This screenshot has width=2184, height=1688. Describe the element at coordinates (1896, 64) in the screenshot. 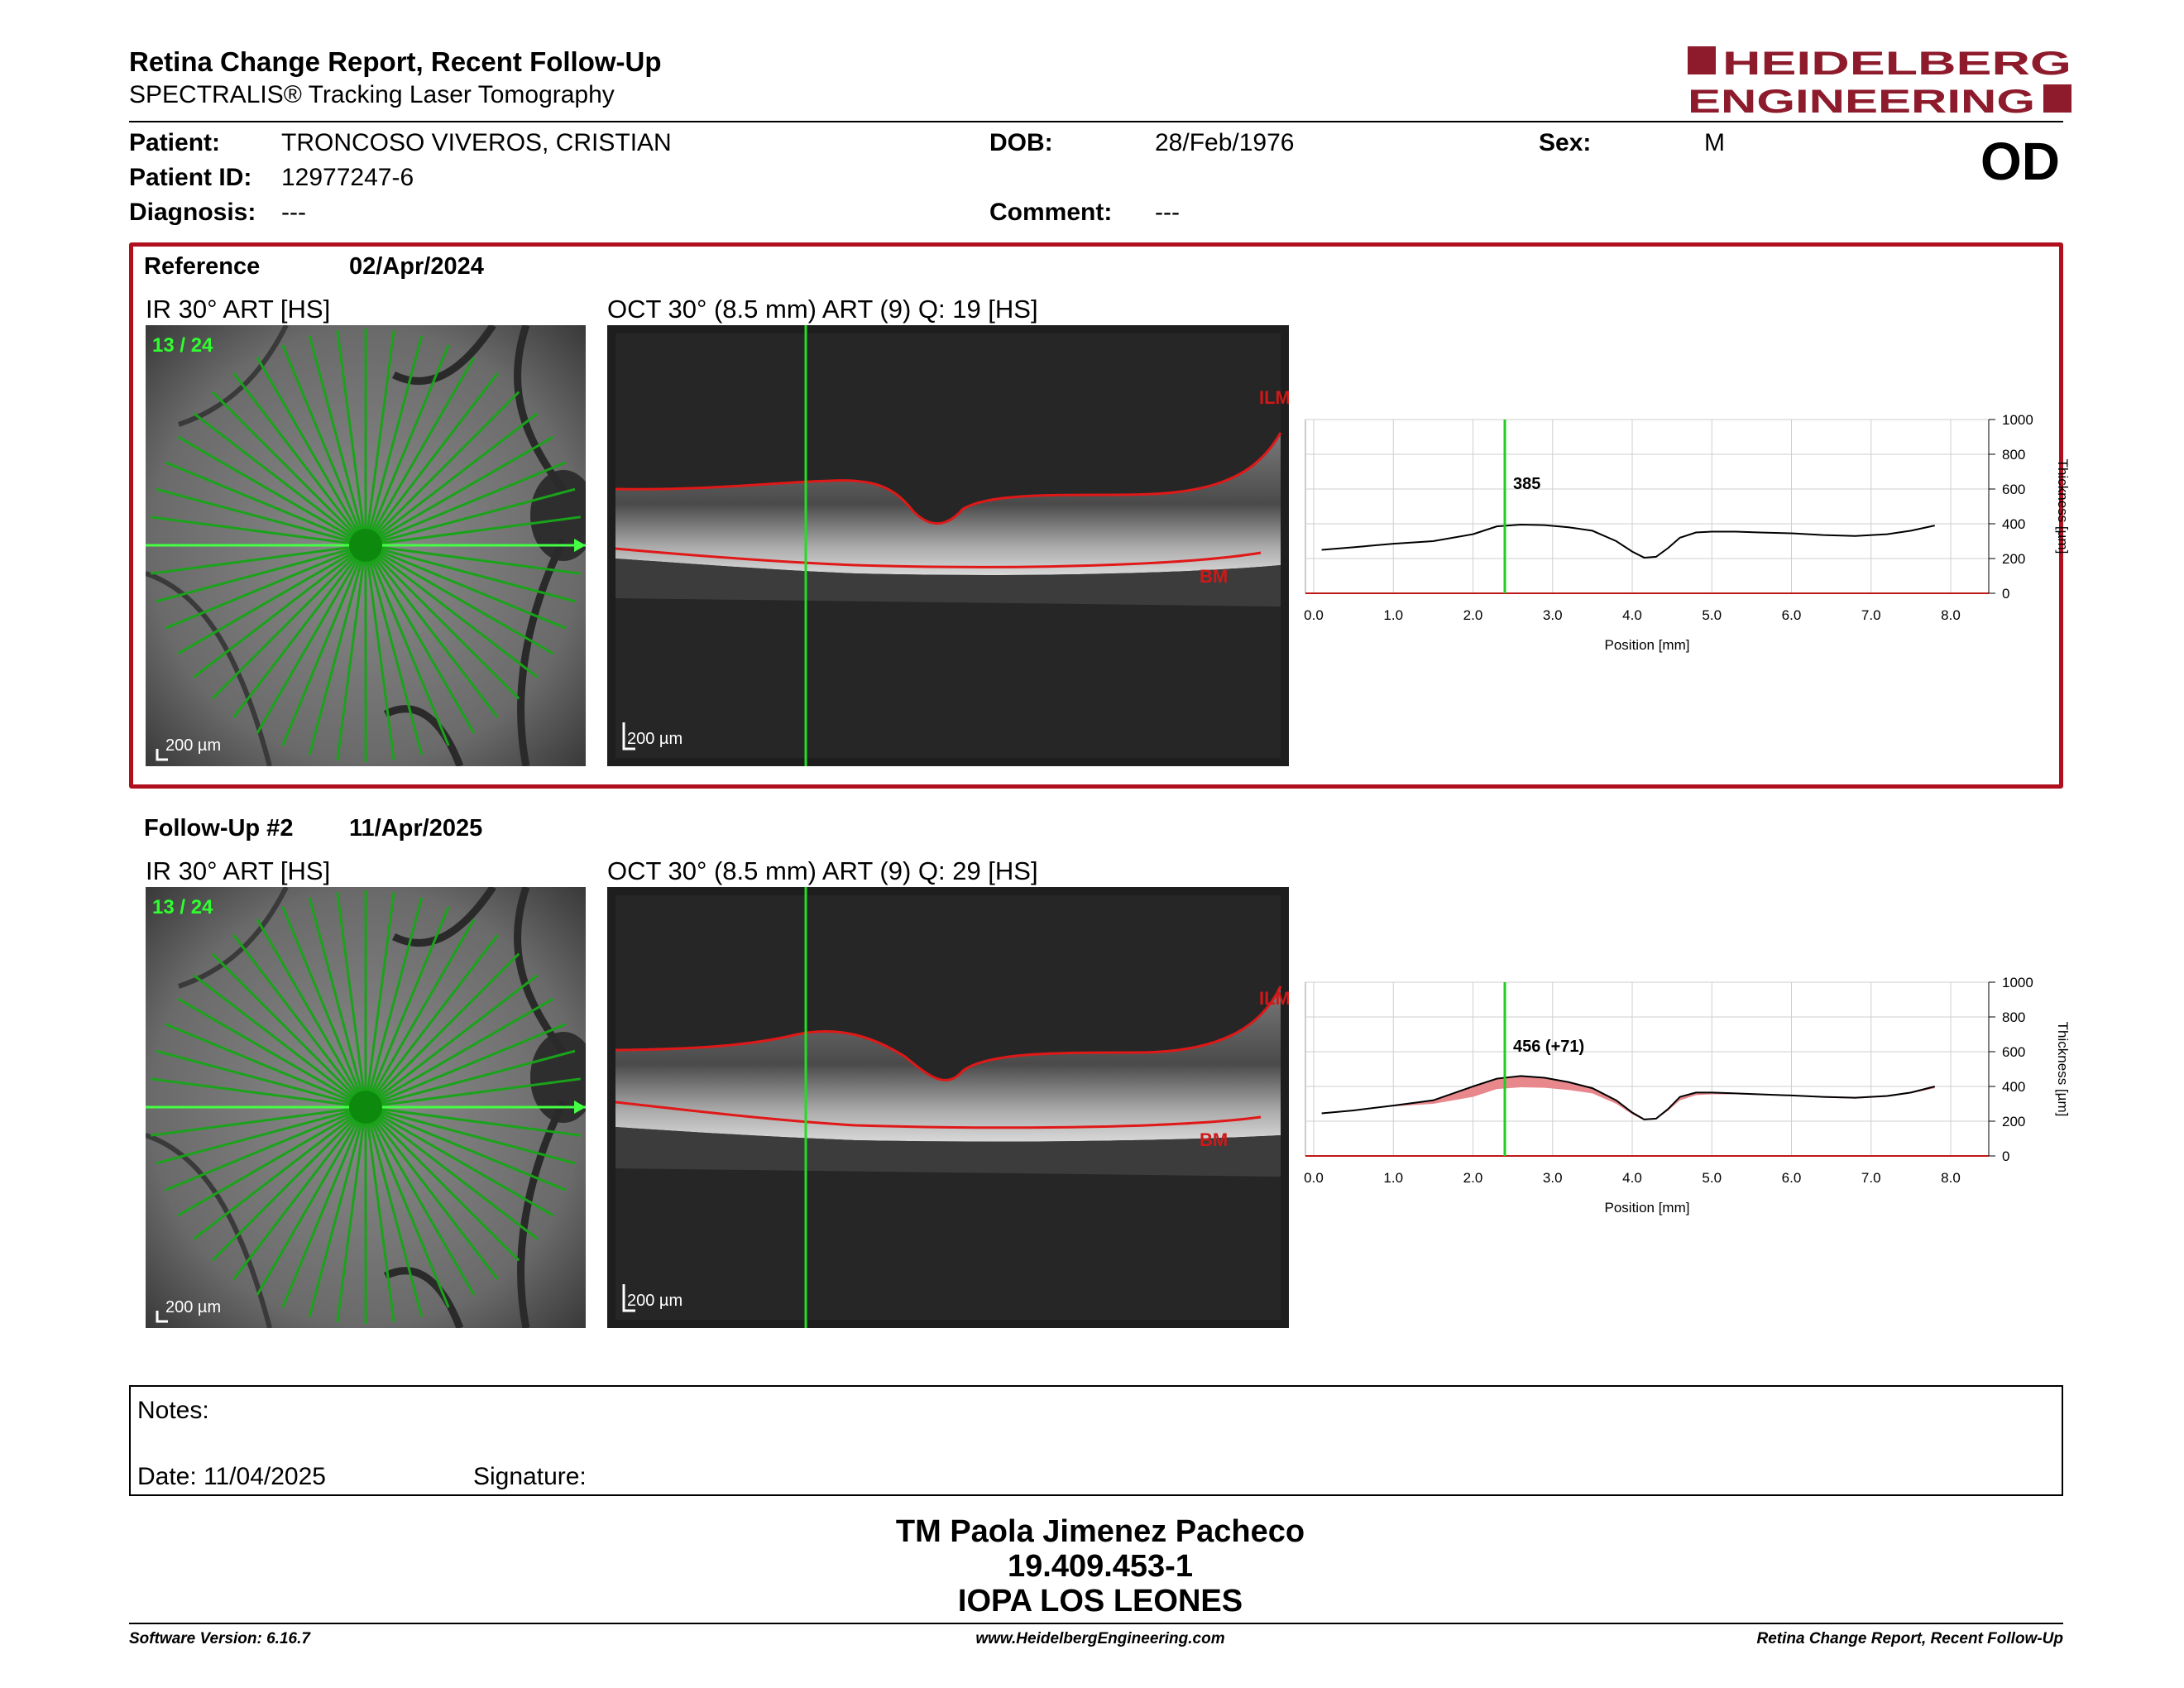

I see `svg-text: HEIDELBERG` at that location.